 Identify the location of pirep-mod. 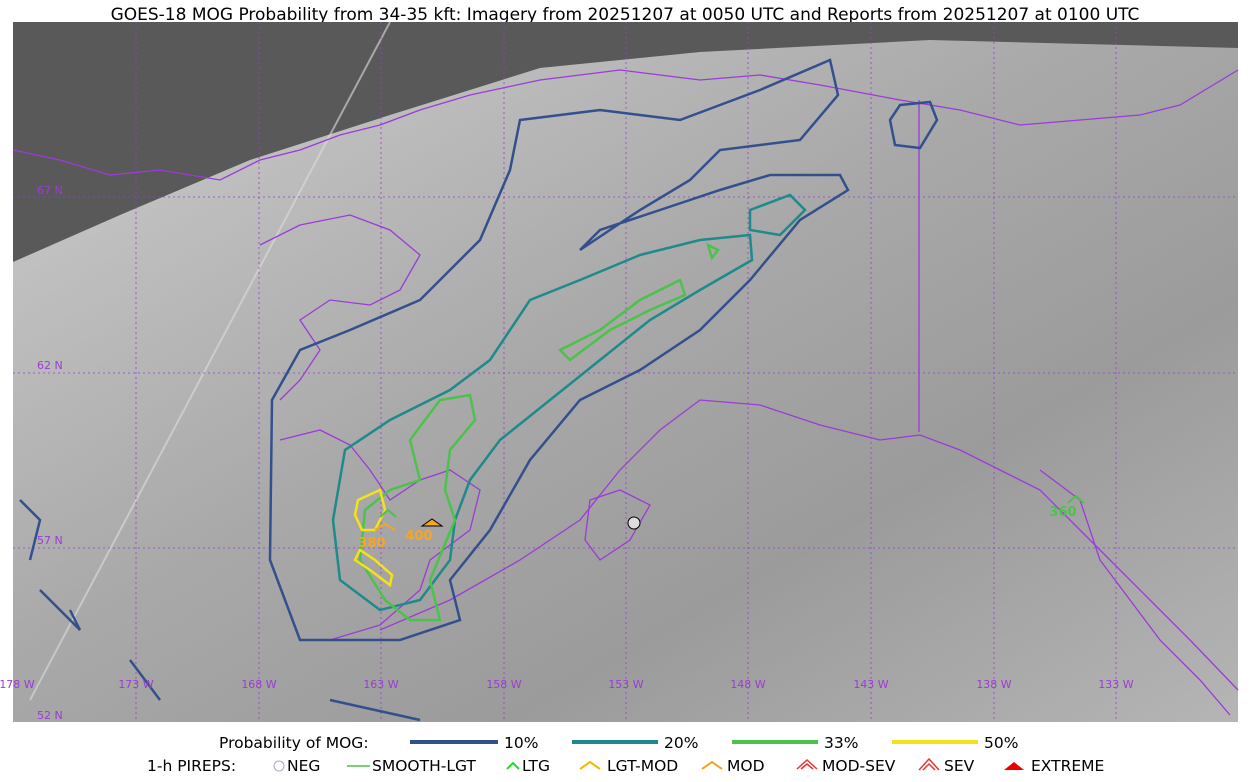
(385, 526).